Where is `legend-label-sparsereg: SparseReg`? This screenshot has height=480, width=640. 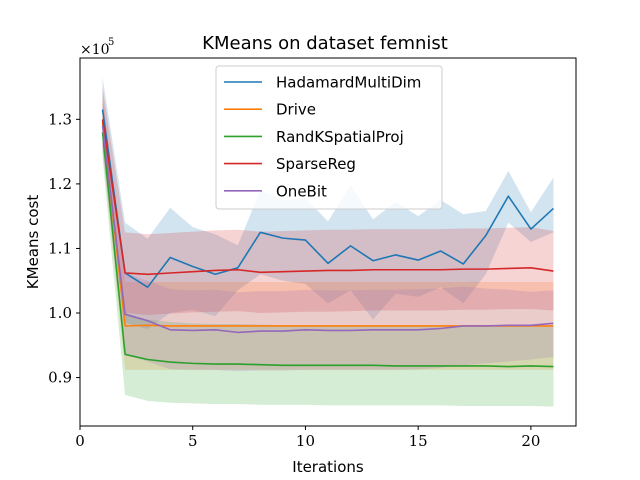
legend-label-sparsereg: SparseReg is located at coordinates (316, 164).